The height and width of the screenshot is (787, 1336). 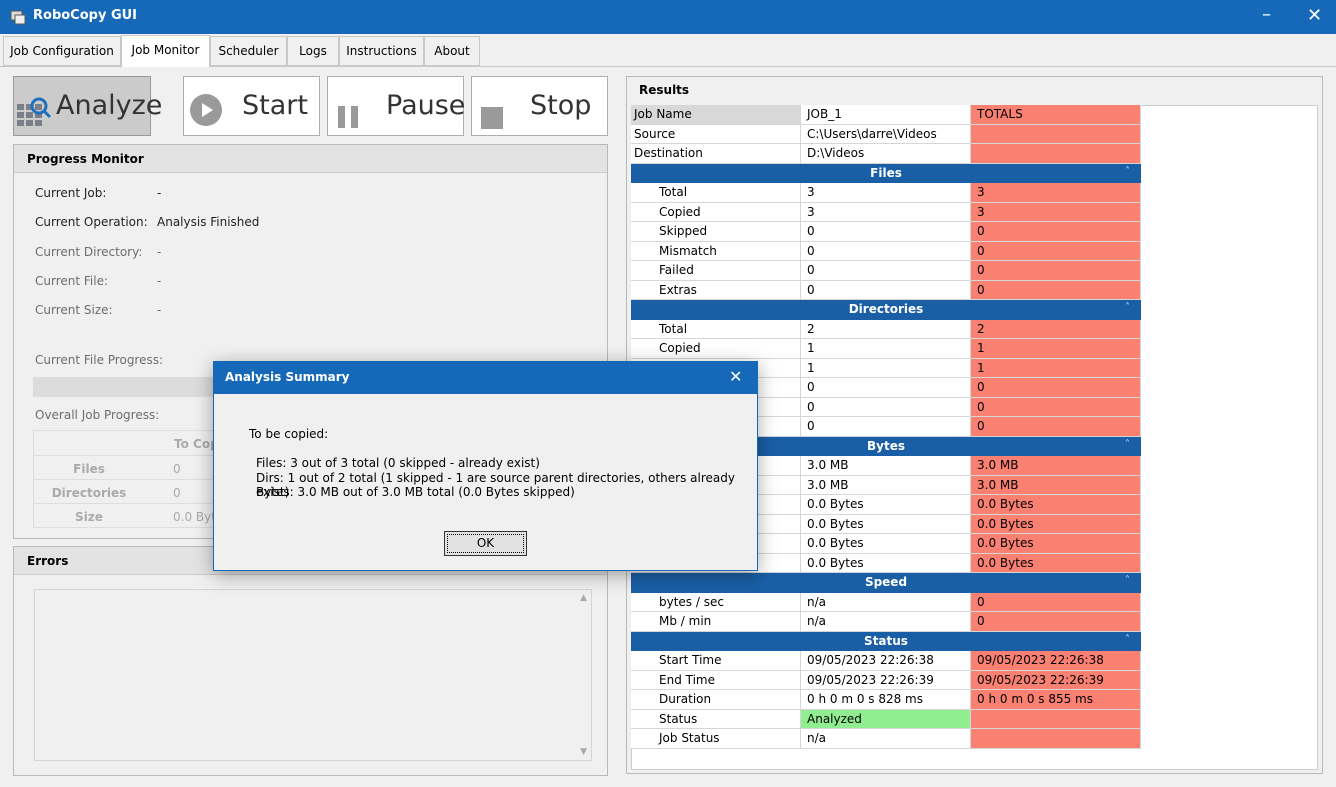 I want to click on section-header: Files, so click(x=886, y=173).